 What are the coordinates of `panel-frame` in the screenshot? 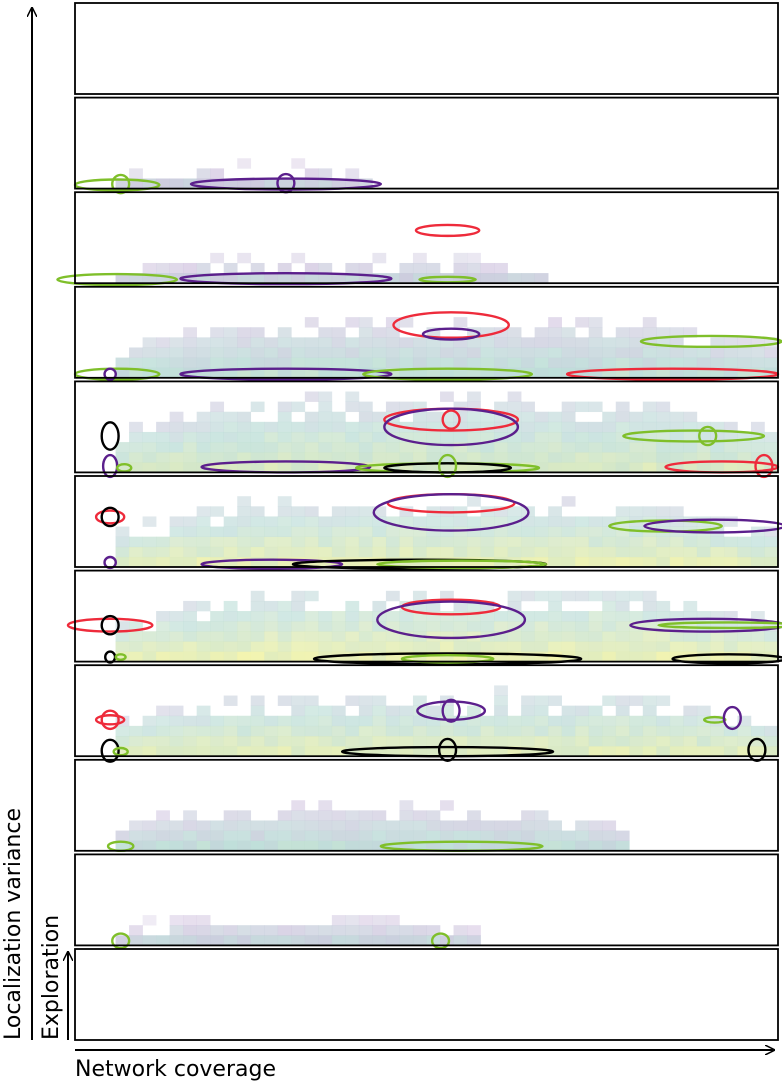 It's located at (426, 238).